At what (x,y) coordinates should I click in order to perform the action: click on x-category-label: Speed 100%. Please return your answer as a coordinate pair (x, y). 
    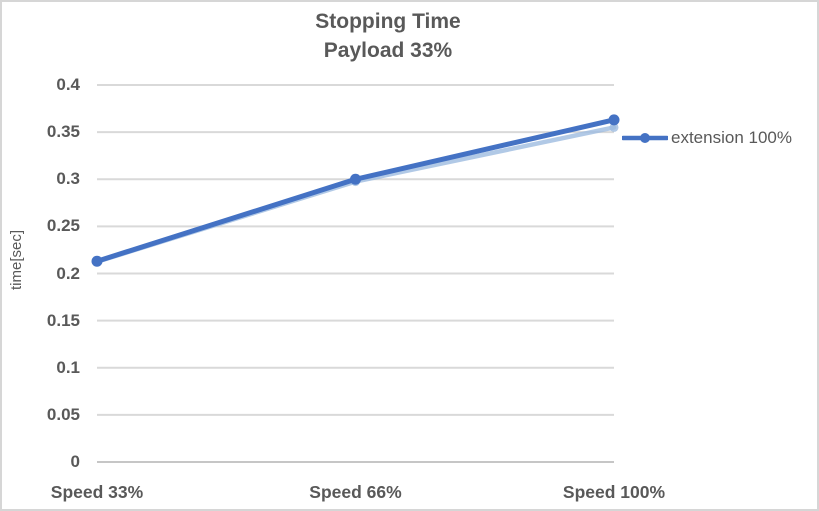
    Looking at the image, I should click on (614, 492).